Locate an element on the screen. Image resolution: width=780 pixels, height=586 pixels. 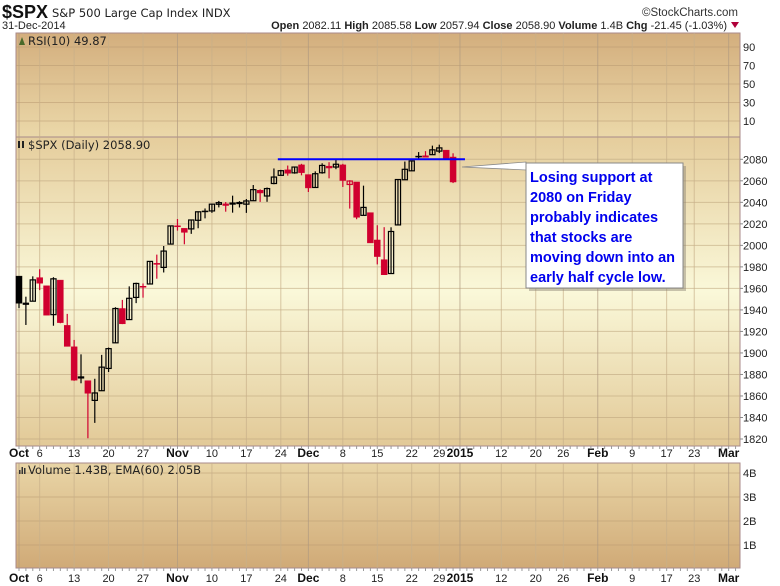
x-axis-label: 2015 is located at coordinates (460, 578).